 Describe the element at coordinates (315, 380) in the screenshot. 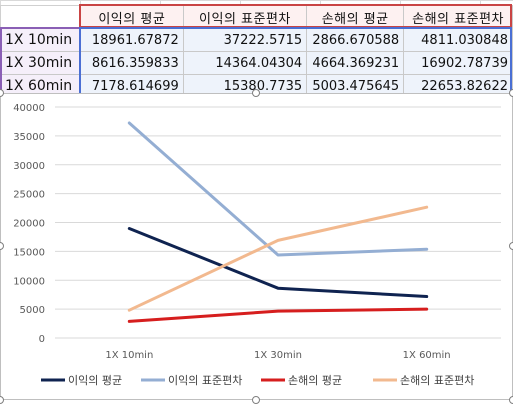

I see `legend-label: 손해의 평균` at that location.